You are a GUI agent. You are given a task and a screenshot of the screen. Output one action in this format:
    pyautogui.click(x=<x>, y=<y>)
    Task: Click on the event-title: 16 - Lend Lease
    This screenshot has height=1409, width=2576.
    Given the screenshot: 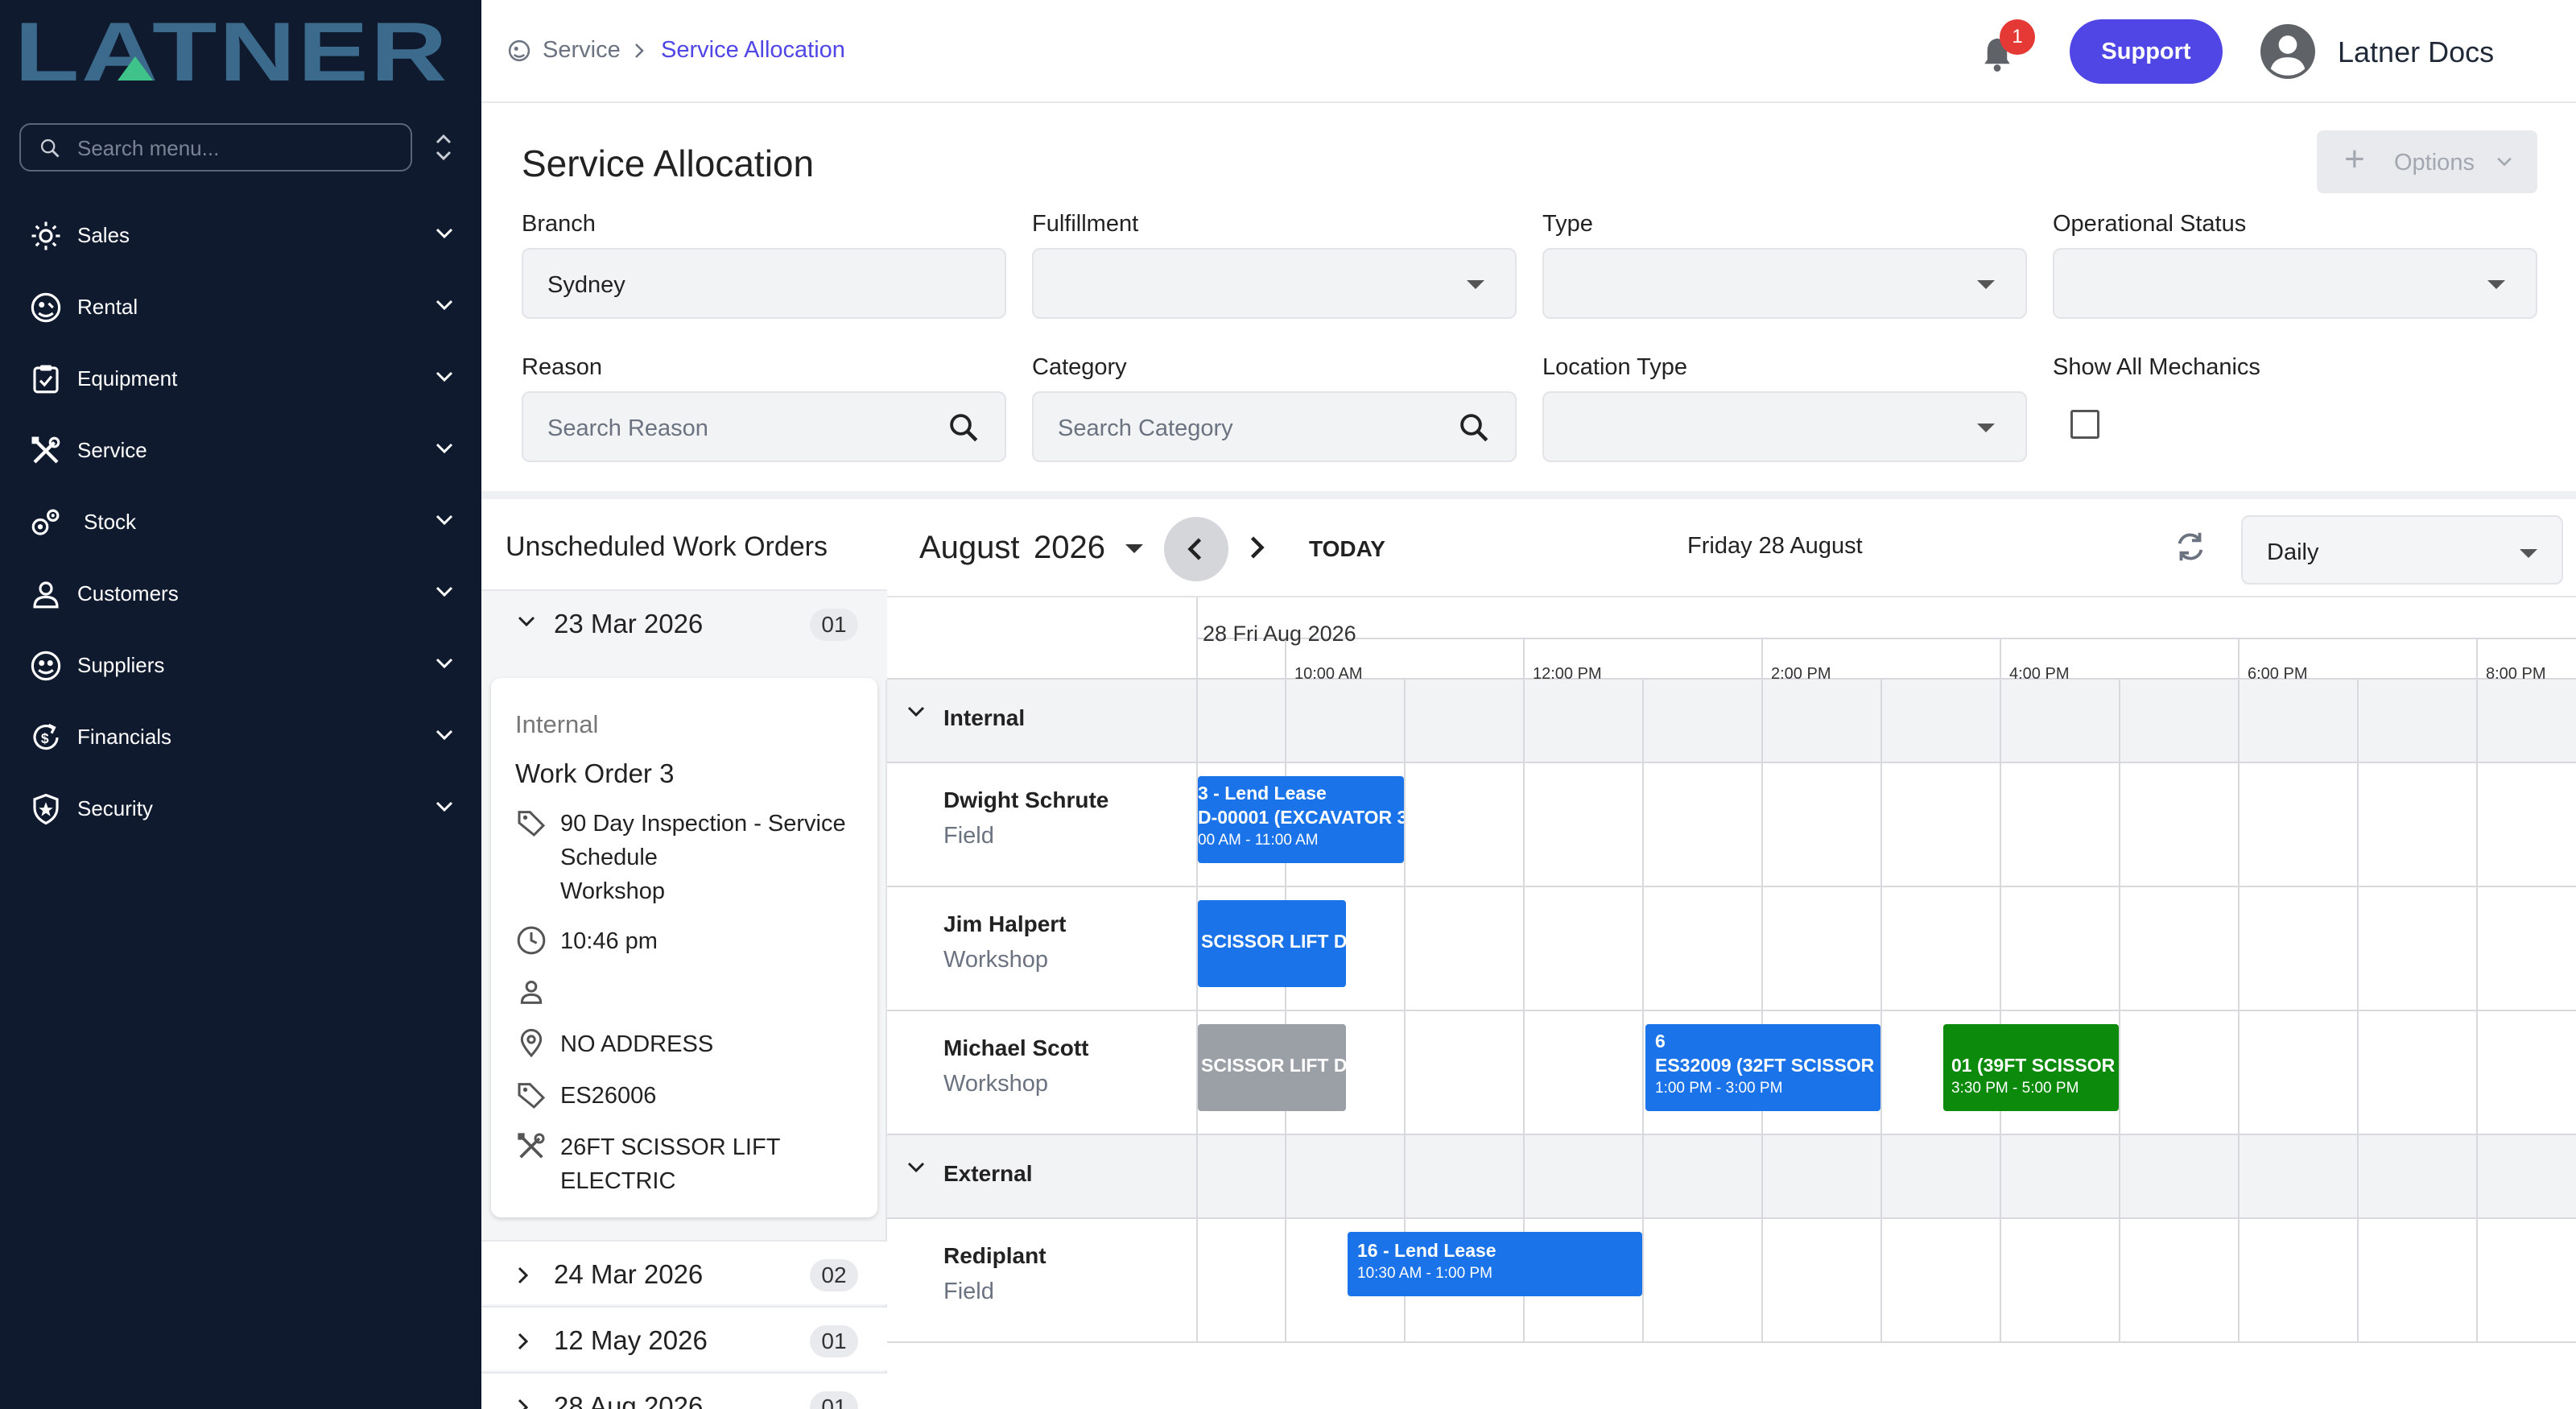 What is the action you would take?
    pyautogui.click(x=1426, y=1250)
    